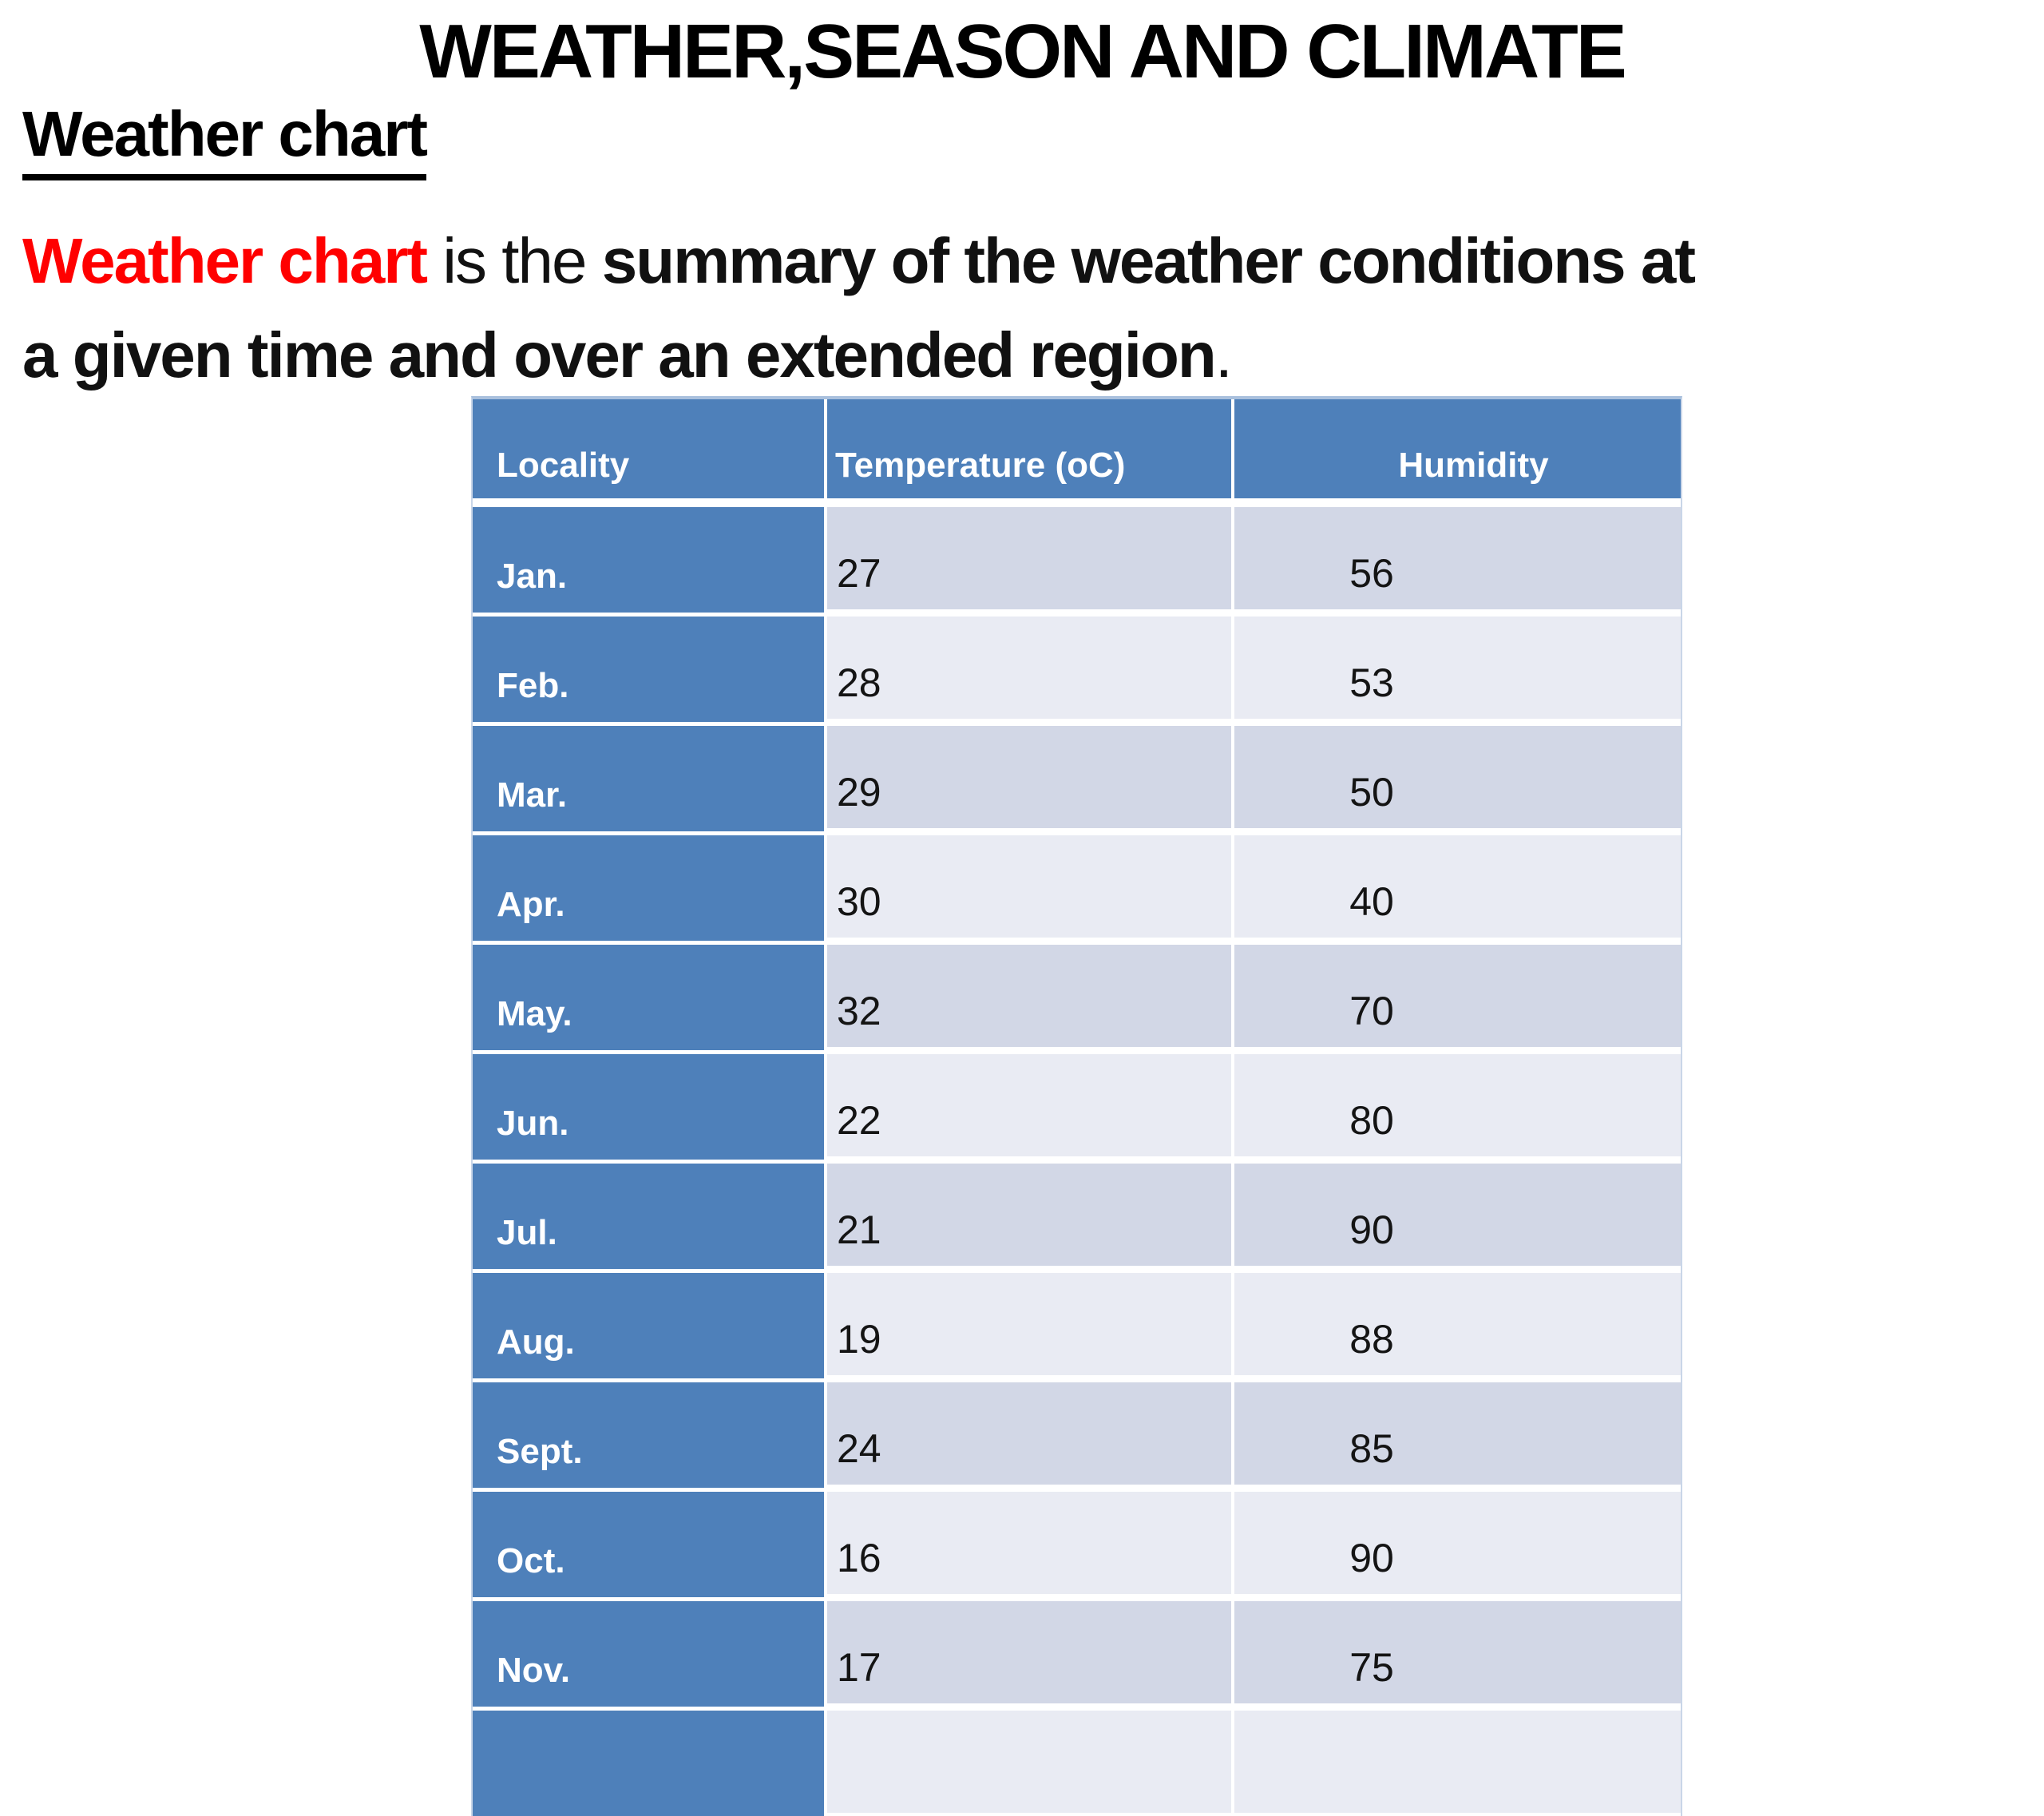 The image size is (2044, 1816). Describe the element at coordinates (1457, 1433) in the screenshot. I see `humidity-cell: 85` at that location.